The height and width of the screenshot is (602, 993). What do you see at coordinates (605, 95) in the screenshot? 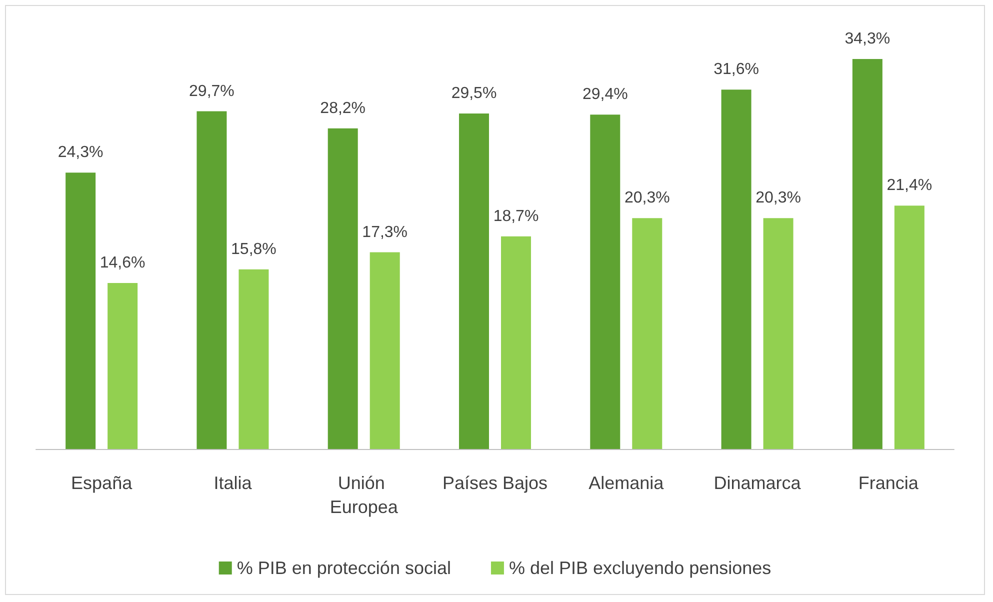
I see `data-label: 29,4%` at bounding box center [605, 95].